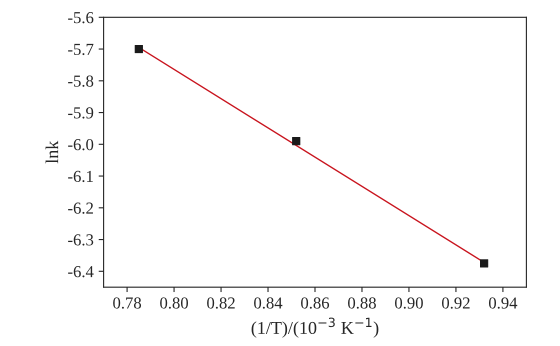 The width and height of the screenshot is (560, 346). Describe the element at coordinates (409, 303) in the screenshot. I see `x-tick-label: 0.90` at that location.